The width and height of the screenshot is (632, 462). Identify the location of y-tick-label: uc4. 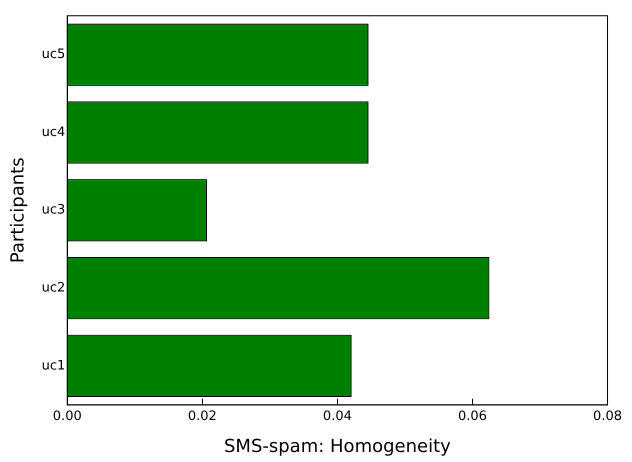
(54, 132).